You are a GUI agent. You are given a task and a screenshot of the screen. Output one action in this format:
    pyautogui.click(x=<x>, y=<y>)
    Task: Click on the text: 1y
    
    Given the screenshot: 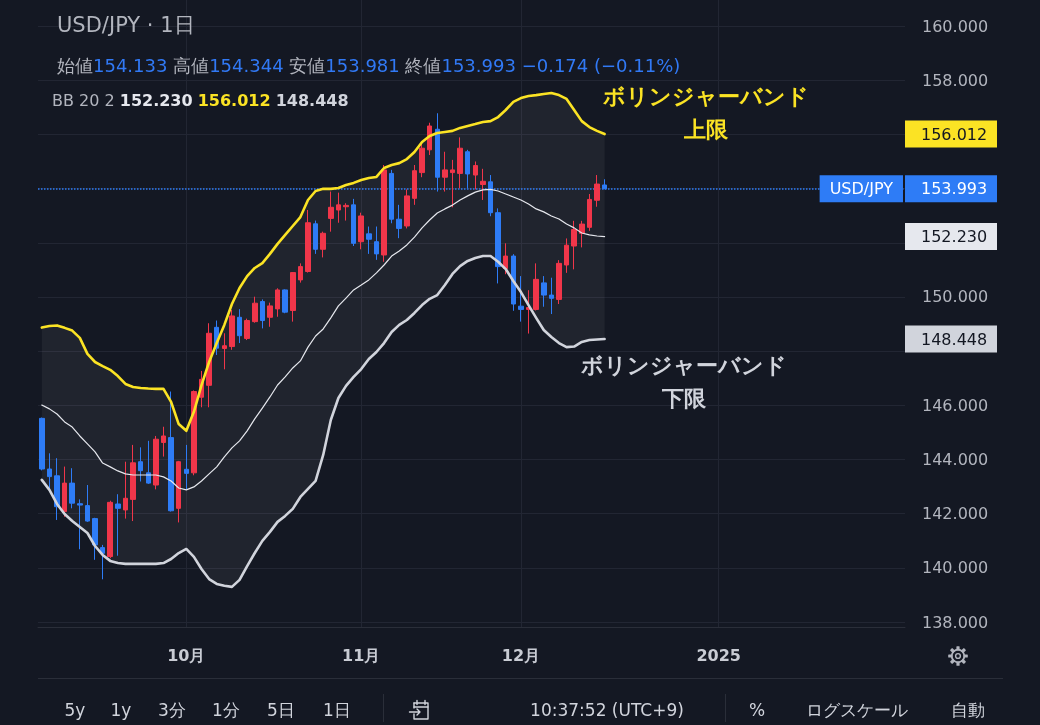 What is the action you would take?
    pyautogui.click(x=121, y=710)
    